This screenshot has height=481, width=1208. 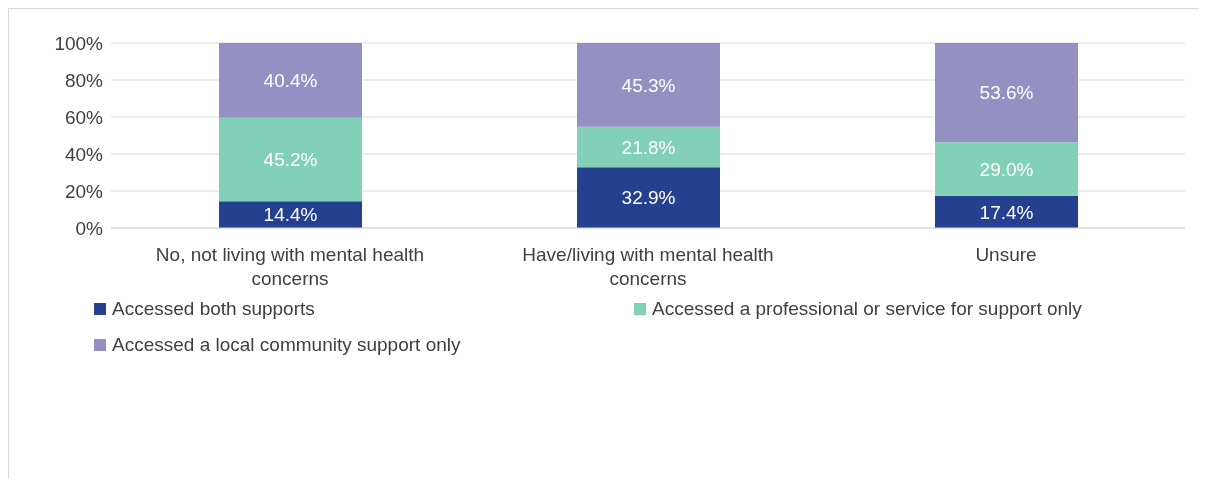 I want to click on data-label: 40.4%, so click(x=290, y=81).